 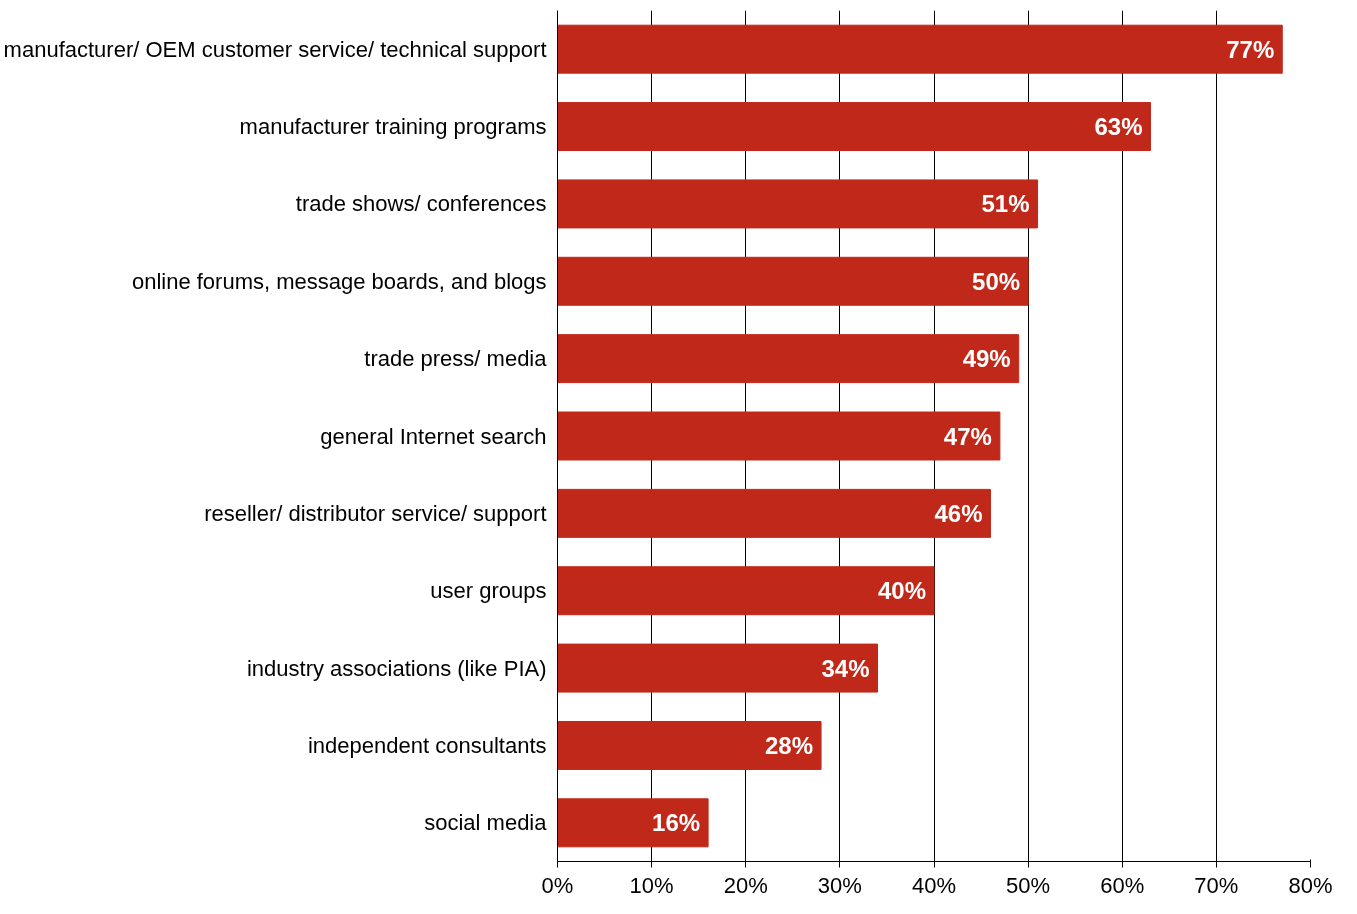 What do you see at coordinates (967, 436) in the screenshot?
I see `data-label: 47%` at bounding box center [967, 436].